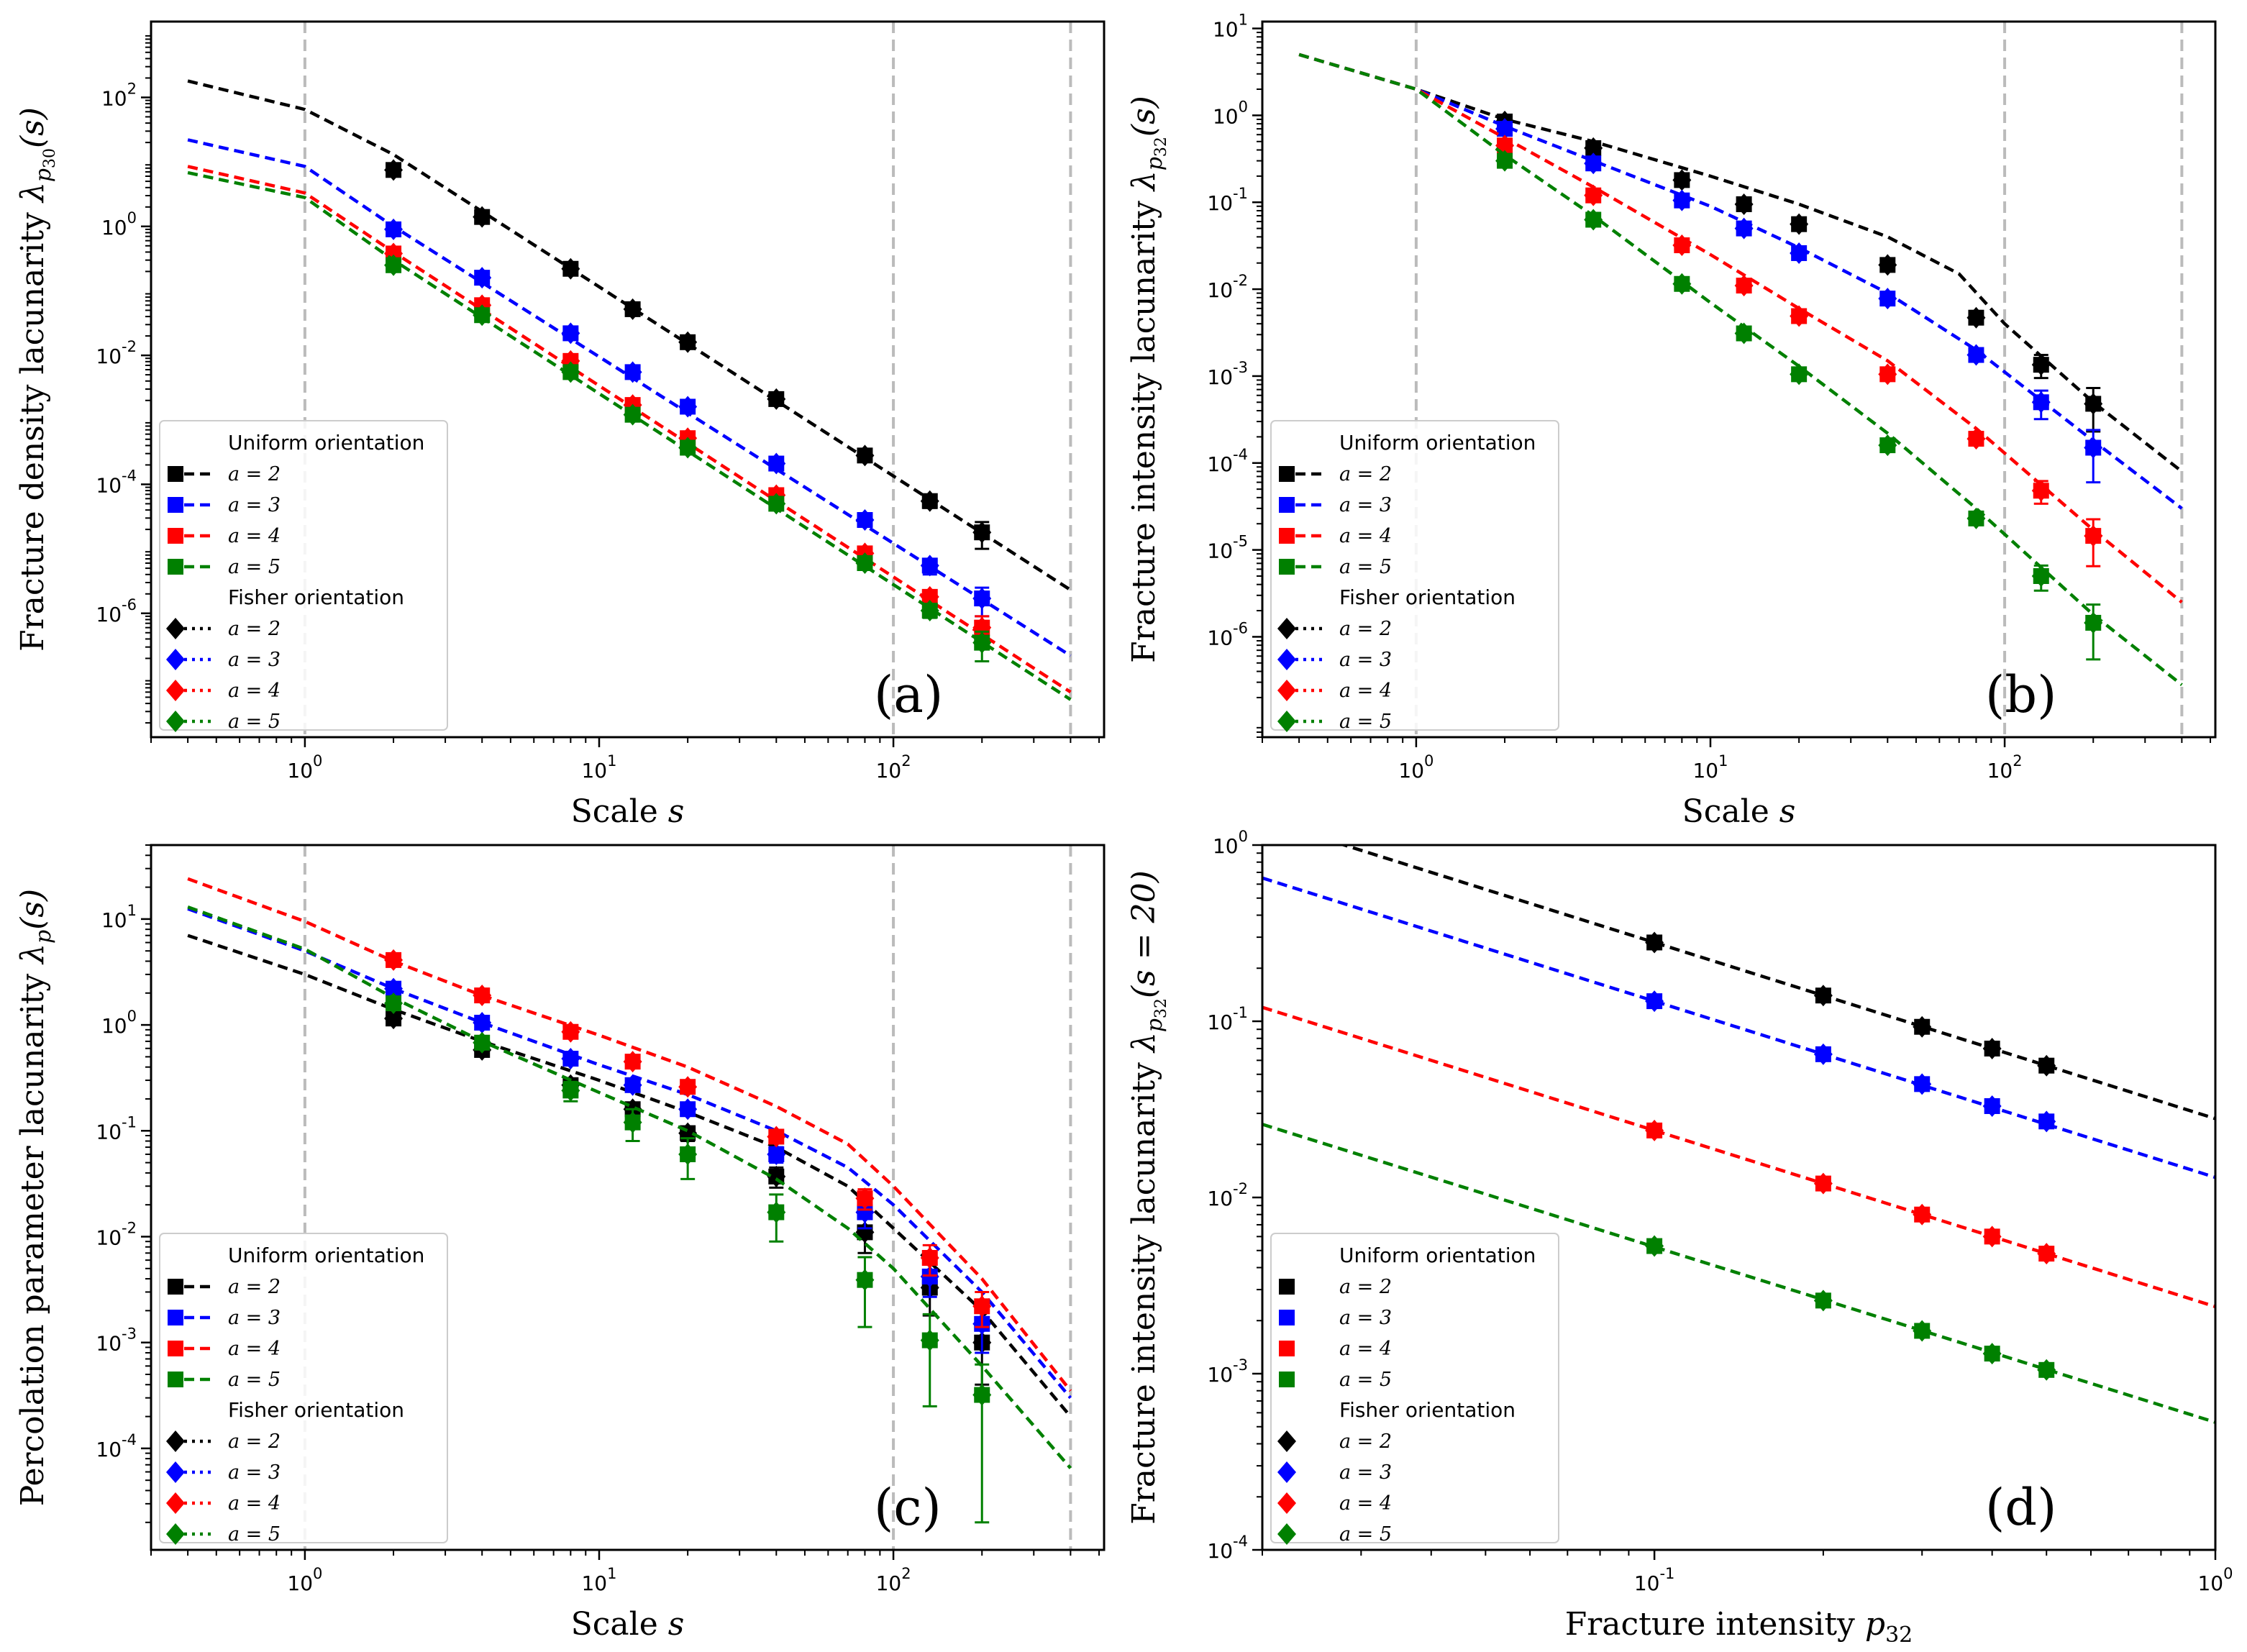 The width and height of the screenshot is (2247, 1652). I want to click on x-tick-label: 10⁻¹, so click(1654, 1580).